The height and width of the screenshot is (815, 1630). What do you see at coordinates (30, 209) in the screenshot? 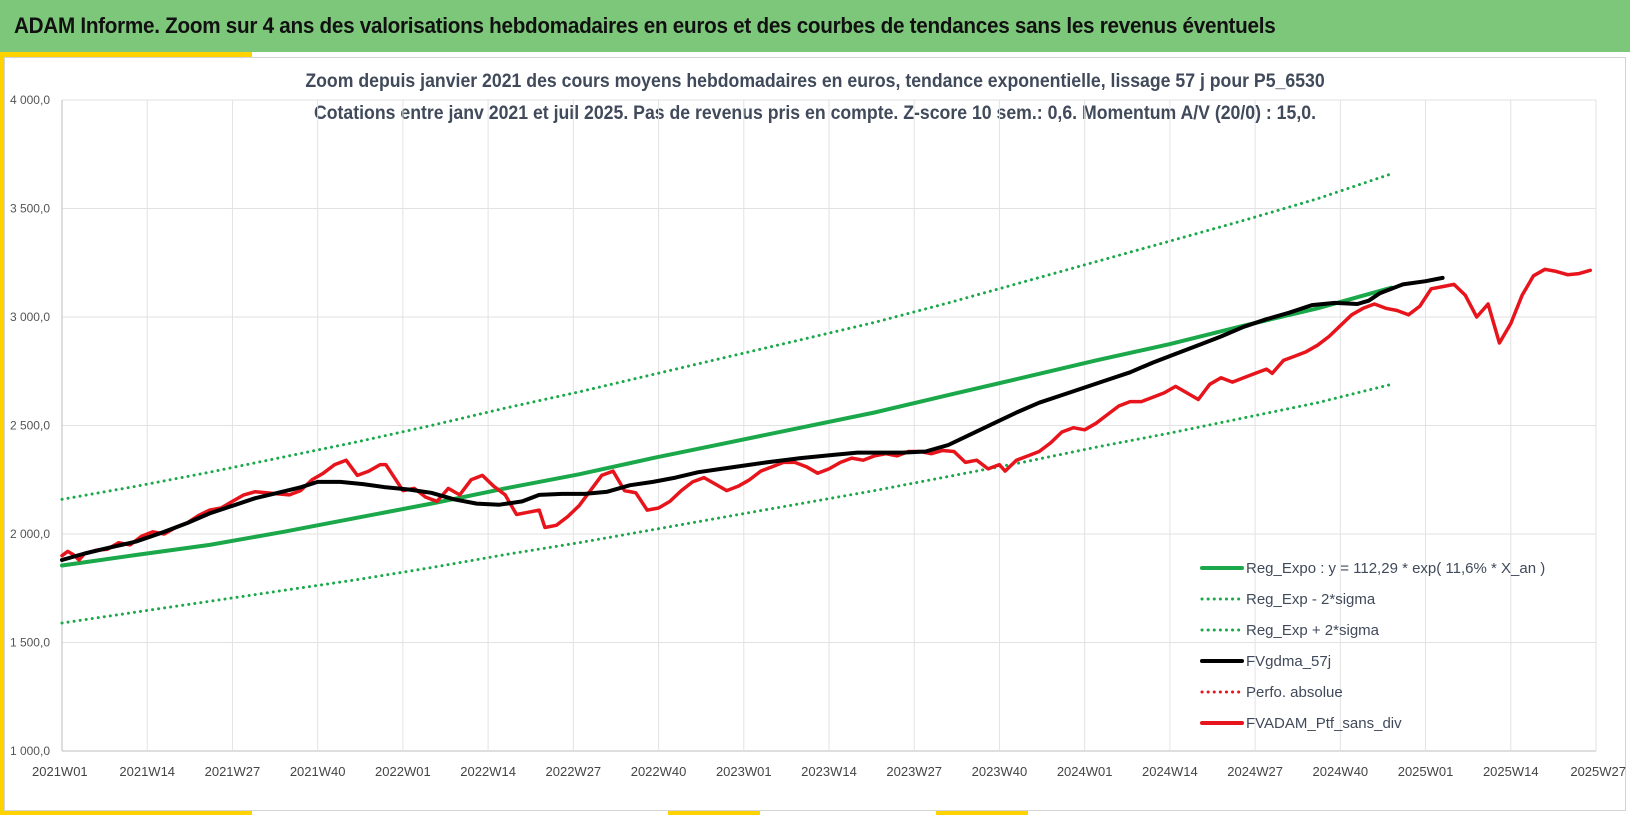
I see `y-tick-label: 3 500,0` at bounding box center [30, 209].